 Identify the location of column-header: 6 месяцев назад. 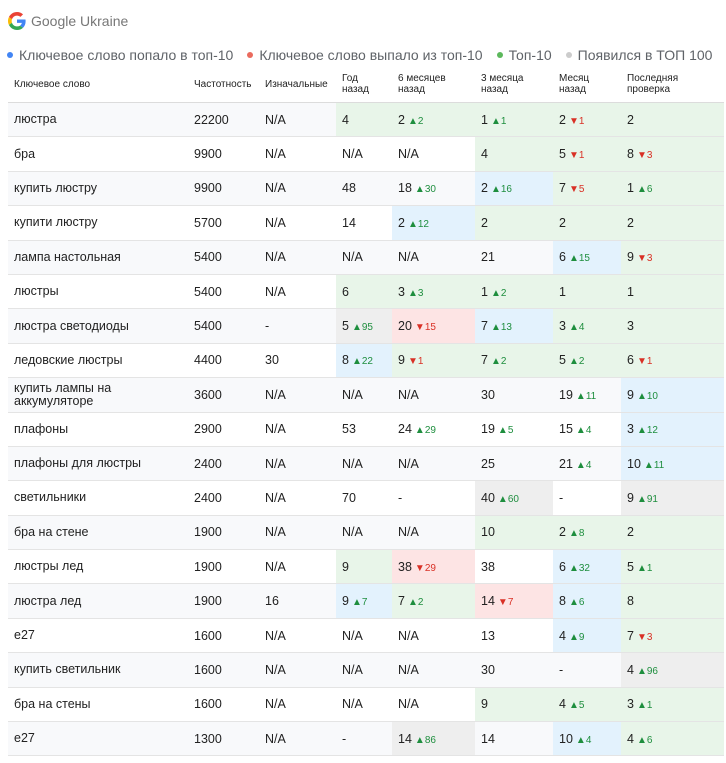
(433, 84).